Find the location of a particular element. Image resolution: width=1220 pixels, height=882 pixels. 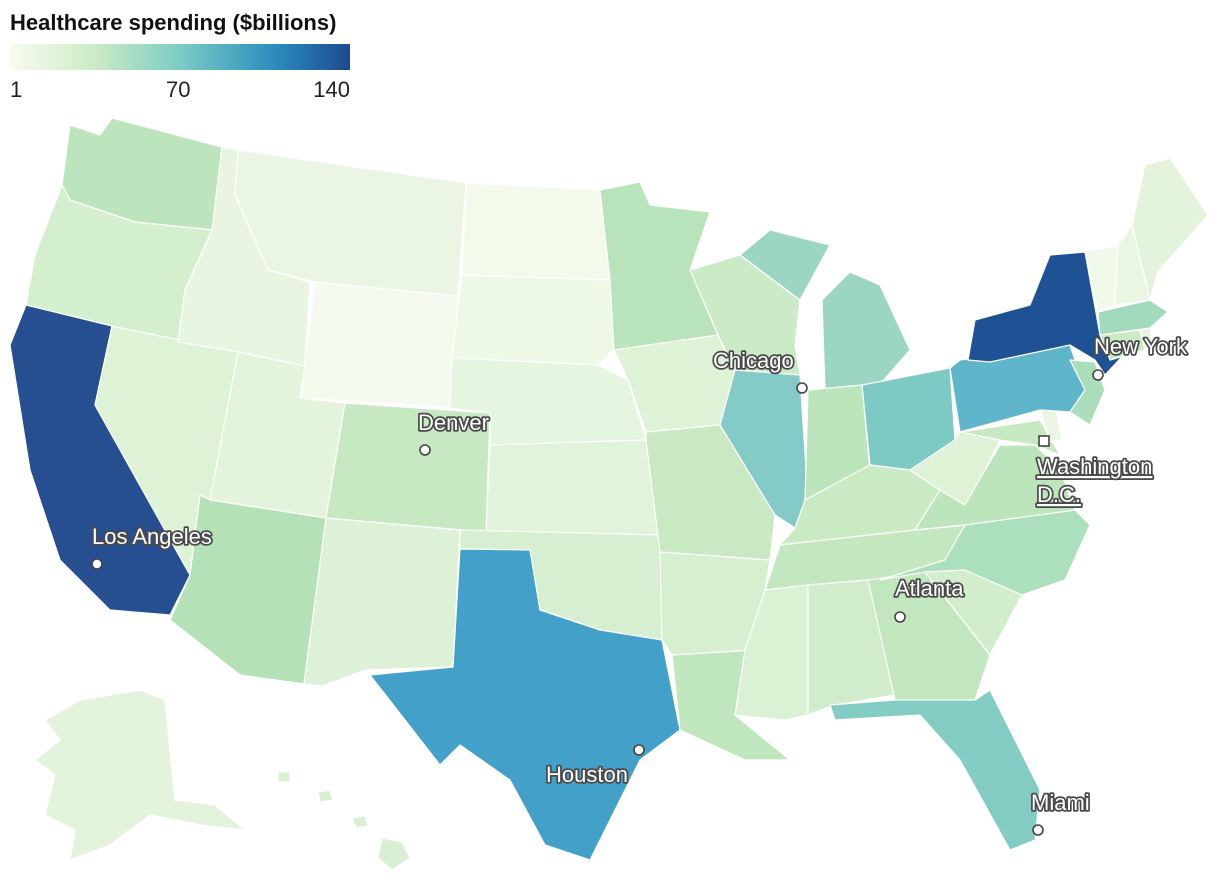

city-marker-los-angeles is located at coordinates (97, 564).